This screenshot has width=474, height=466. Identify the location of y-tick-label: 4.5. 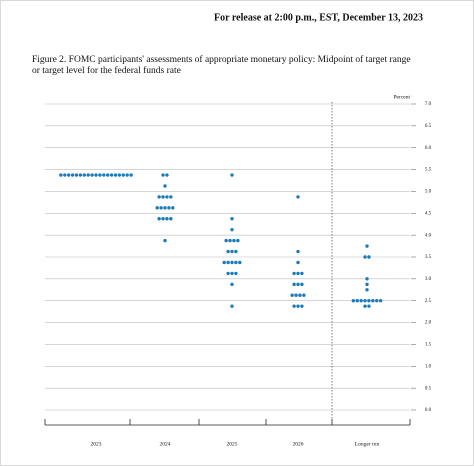
(428, 213).